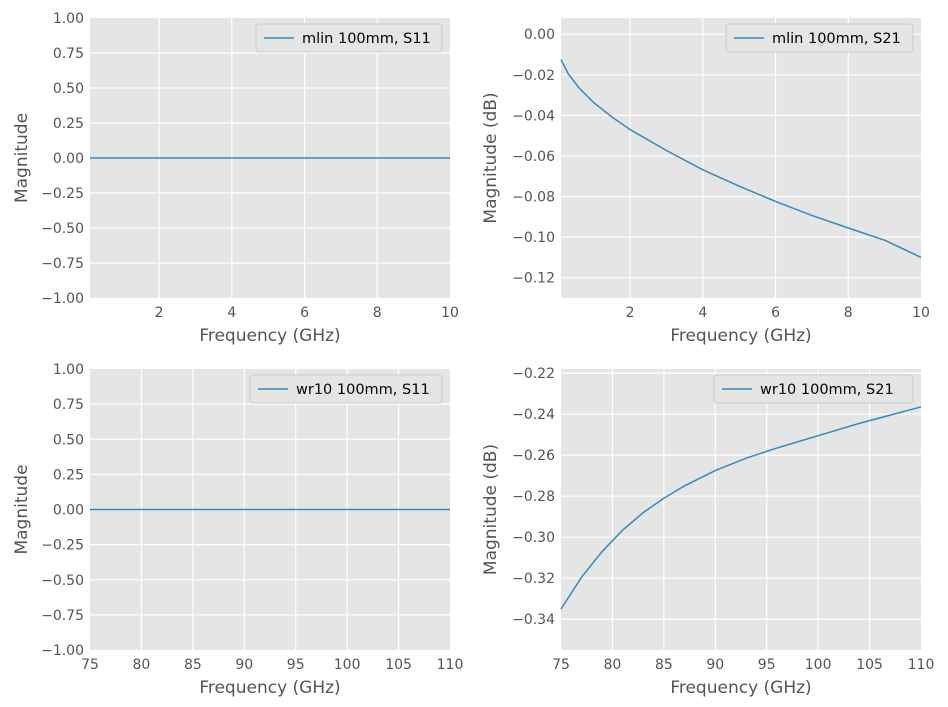 The height and width of the screenshot is (707, 948). What do you see at coordinates (533, 198) in the screenshot?
I see `y-tick-label: −0.08` at bounding box center [533, 198].